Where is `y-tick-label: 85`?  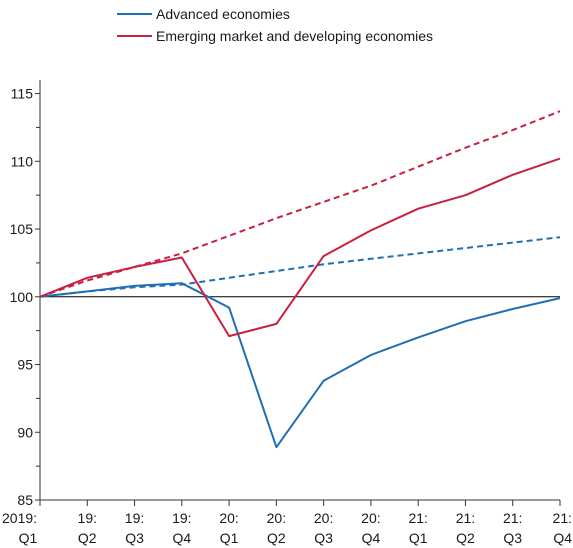
y-tick-label: 85 is located at coordinates (25, 500).